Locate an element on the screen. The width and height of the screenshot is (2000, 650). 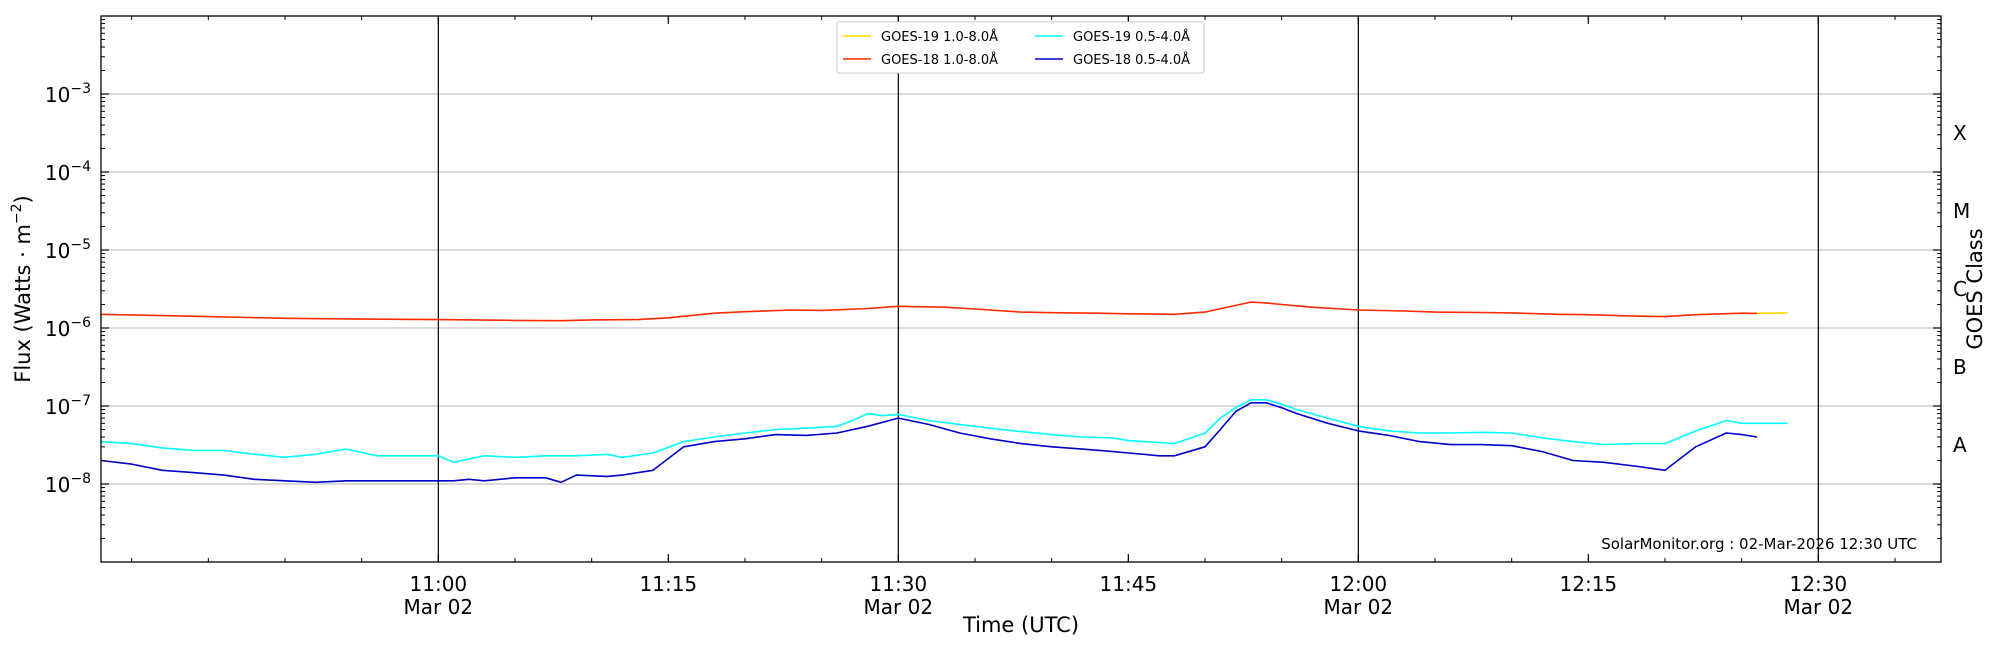
legend-box is located at coordinates (1020, 47).